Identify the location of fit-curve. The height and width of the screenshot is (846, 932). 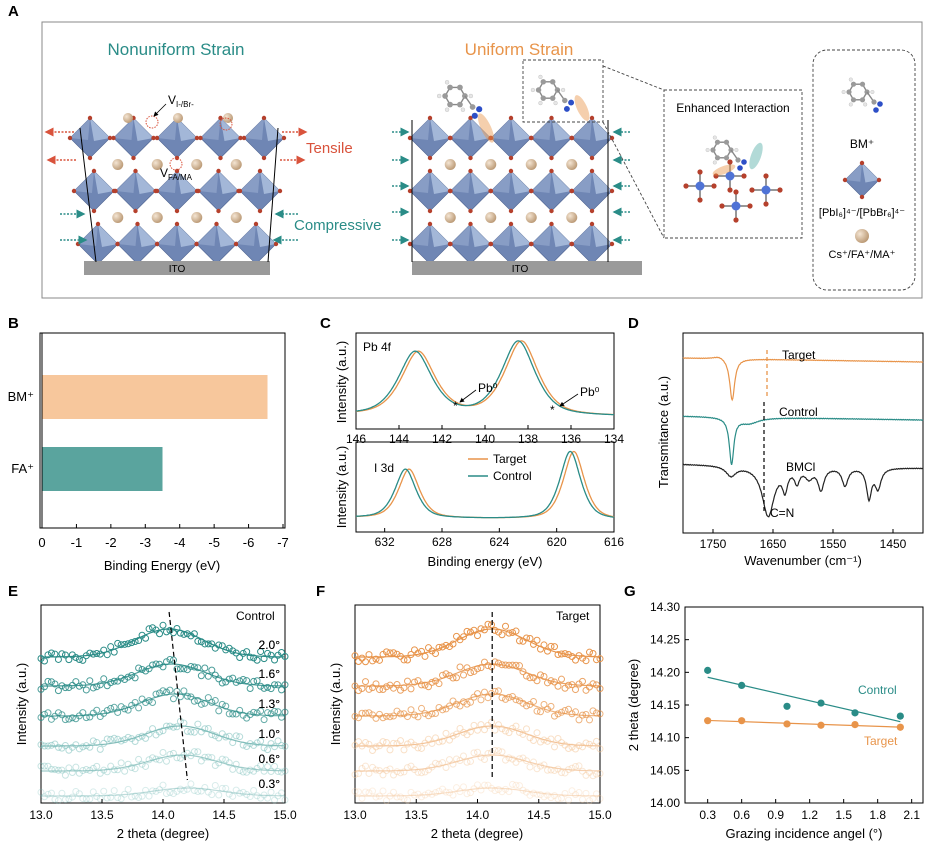
(163, 736).